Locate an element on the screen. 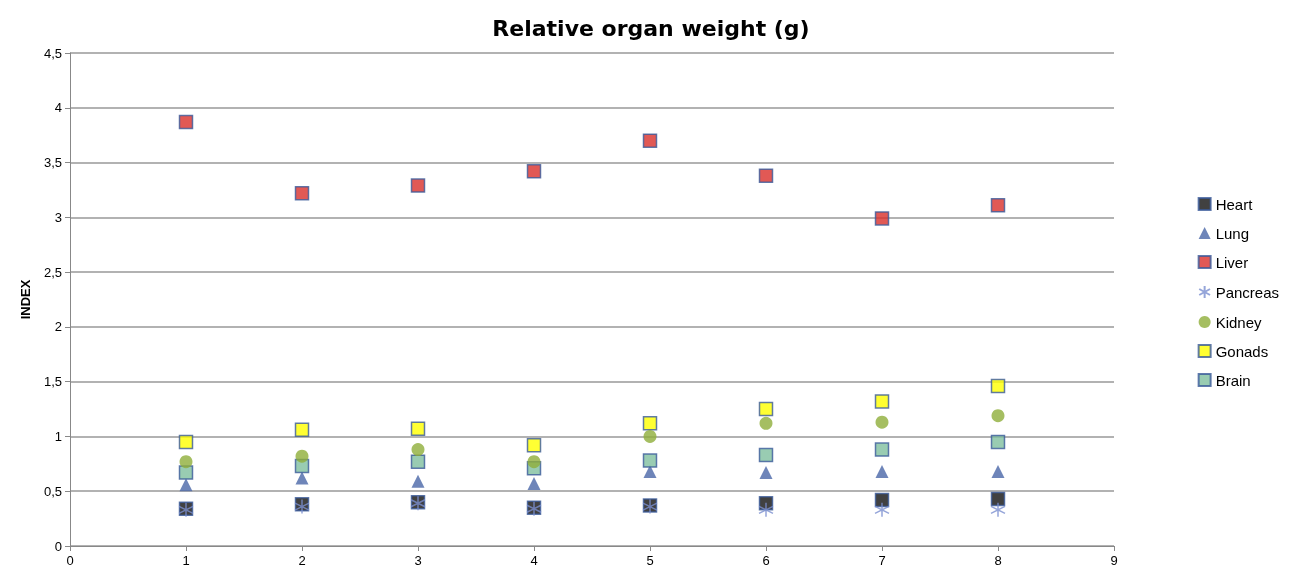  x-tick-label: 5 is located at coordinates (650, 560).